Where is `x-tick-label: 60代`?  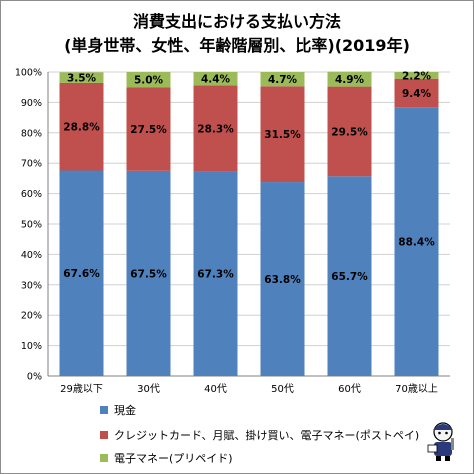 x-tick-label: 60代 is located at coordinates (349, 389).